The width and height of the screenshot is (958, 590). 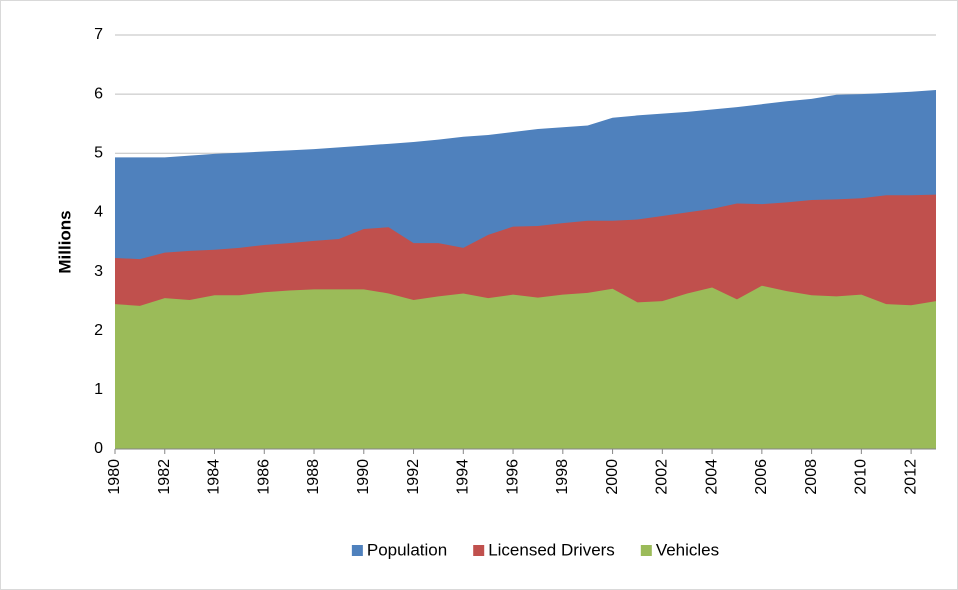 I want to click on x-tick-label: 1994, so click(x=463, y=477).